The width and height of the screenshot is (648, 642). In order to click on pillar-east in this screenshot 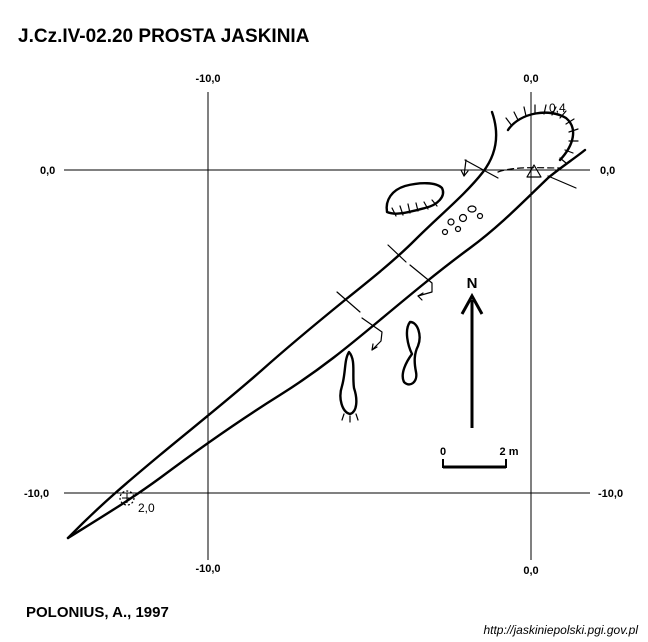, I will do `click(411, 353)`.